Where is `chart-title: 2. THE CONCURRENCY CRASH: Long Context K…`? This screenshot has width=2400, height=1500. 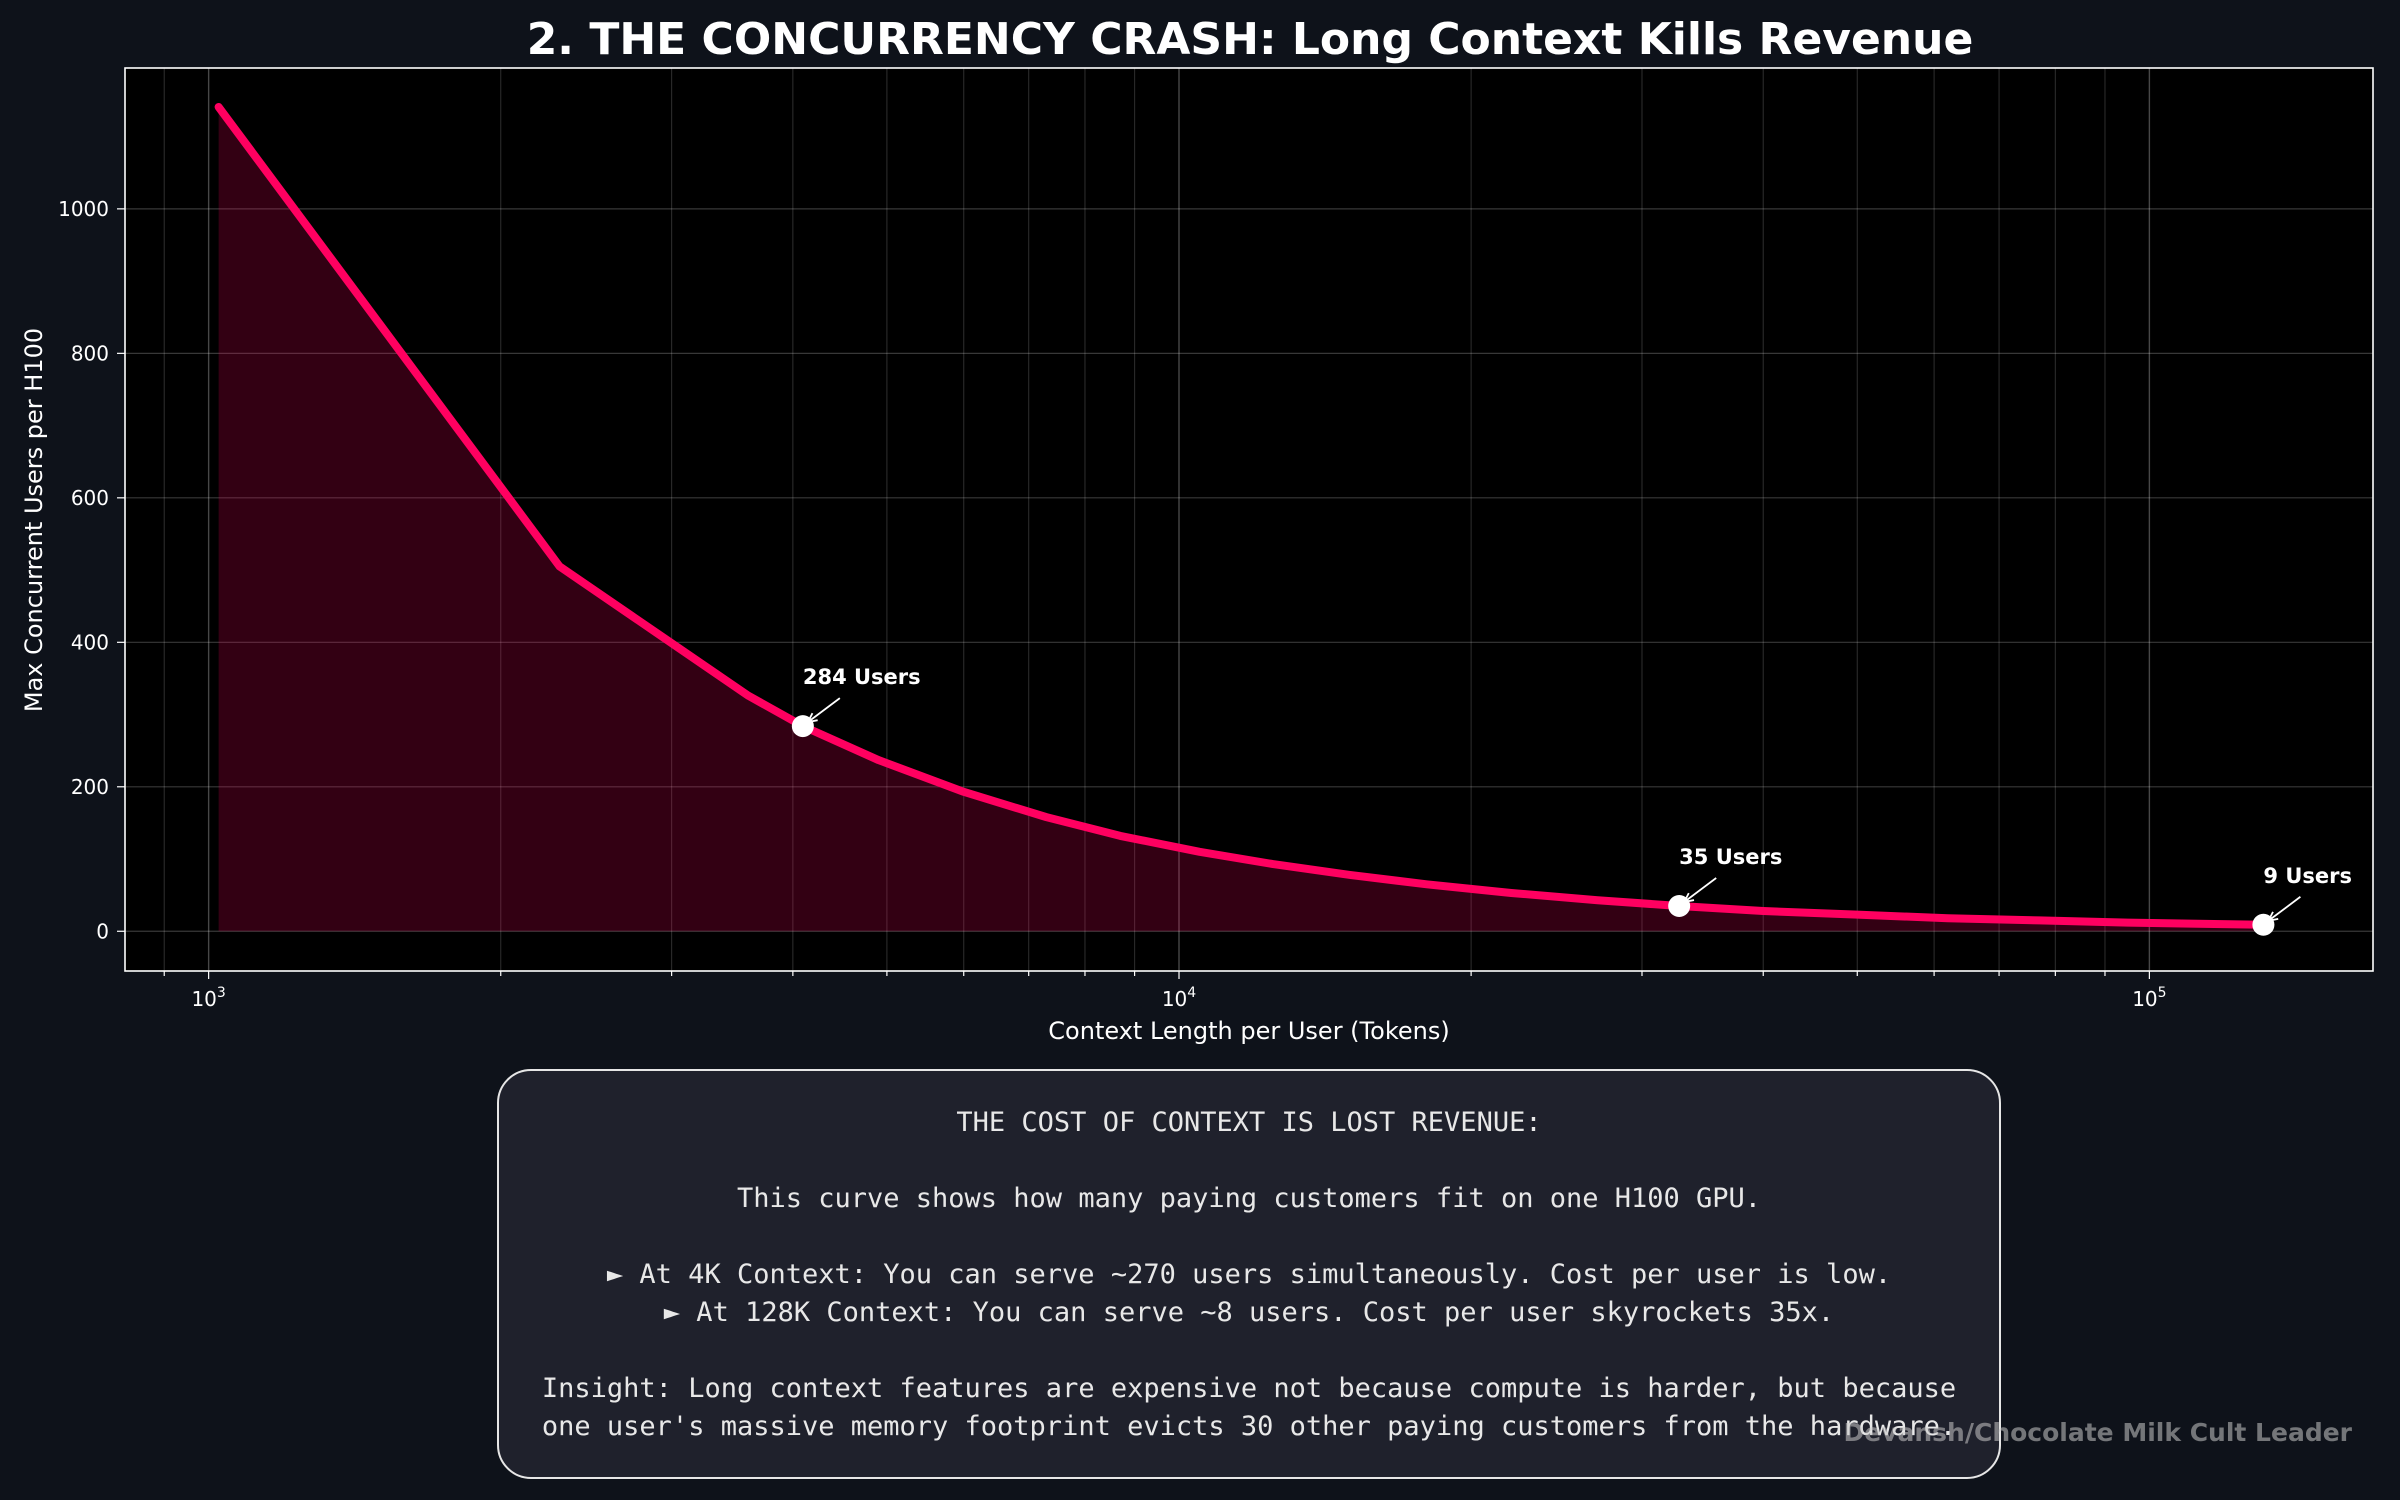 chart-title: 2. THE CONCURRENCY CRASH: Long Context K… is located at coordinates (1250, 39).